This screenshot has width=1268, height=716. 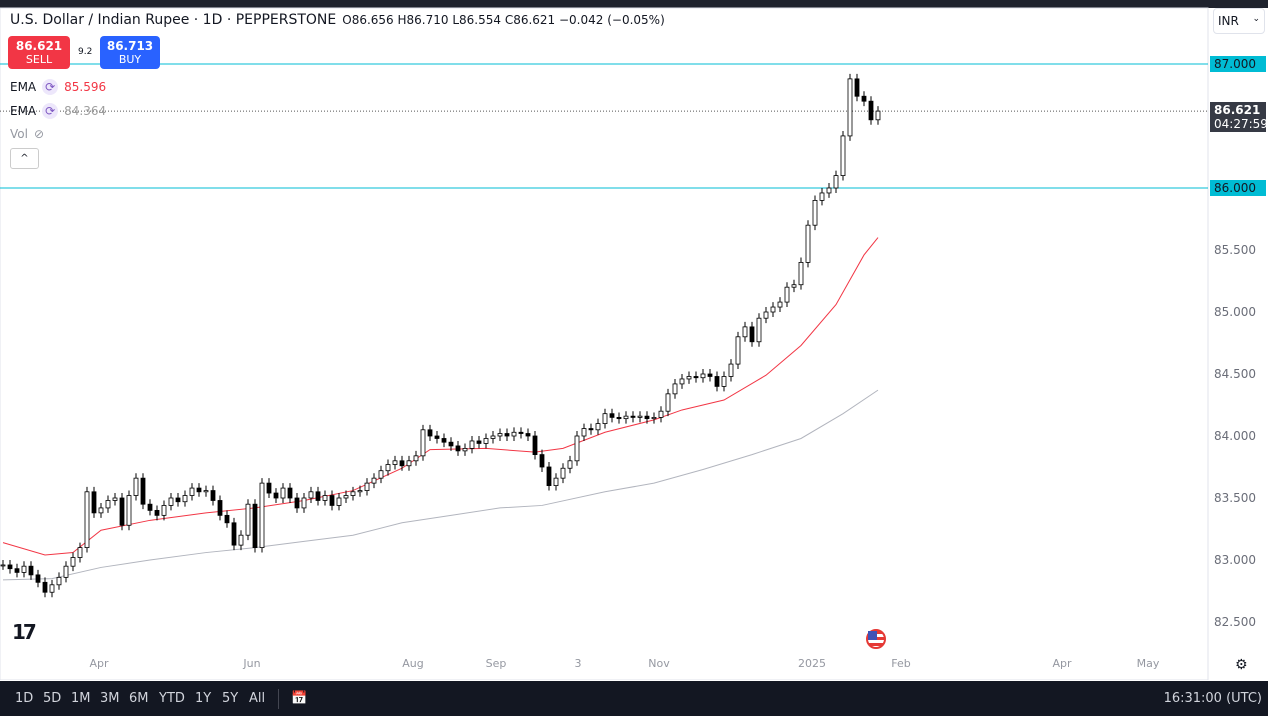 I want to click on time-tick: Apr, so click(x=99, y=663).